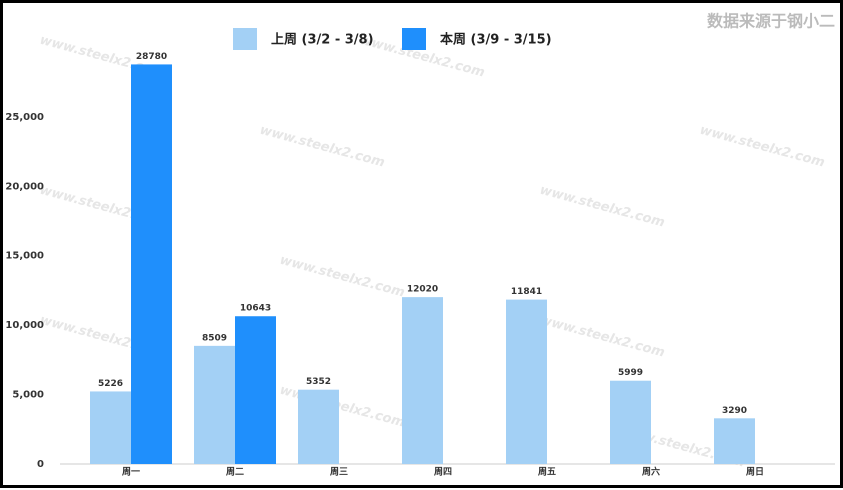 Image resolution: width=843 pixels, height=490 pixels. Describe the element at coordinates (28, 395) in the screenshot. I see `y-tick-label: 5,000` at that location.